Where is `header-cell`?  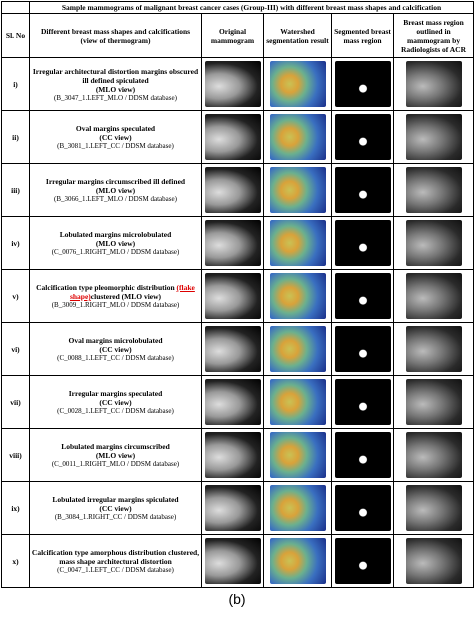
header-cell is located at coordinates (15, 7).